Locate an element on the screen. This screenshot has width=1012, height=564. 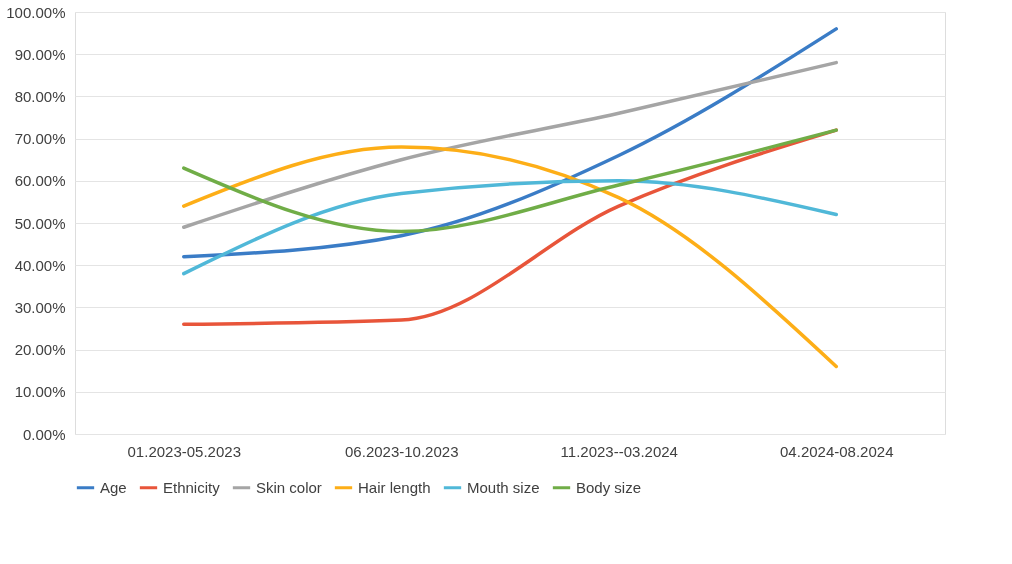
x-tick-label: 06.2023-10.2023 is located at coordinates (402, 451).